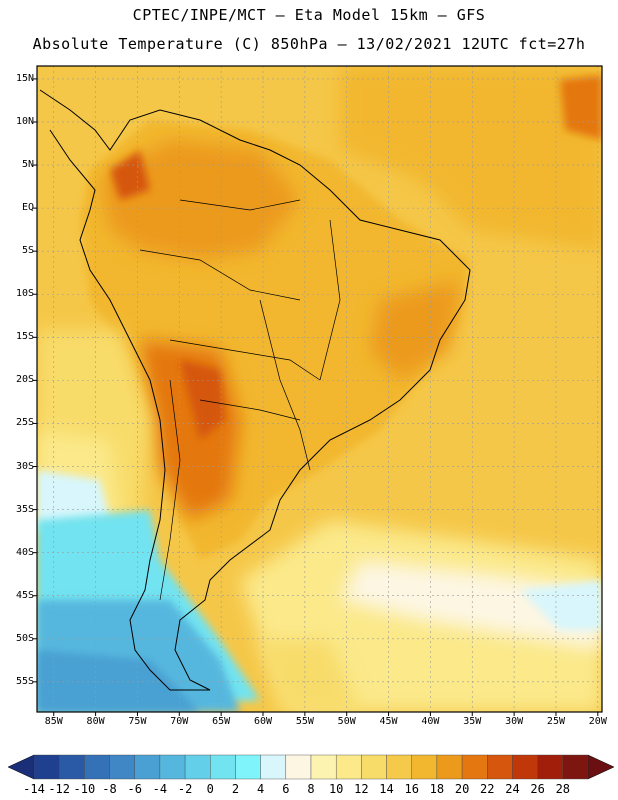 Image resolution: width=618 pixels, height=800 pixels. I want to click on lon-label: 60W, so click(263, 721).